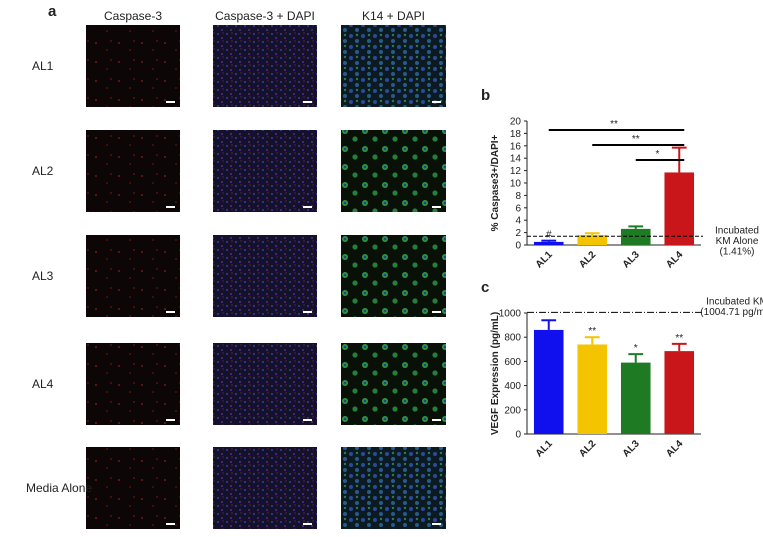  What do you see at coordinates (516, 171) in the screenshot?
I see `y-tick-label: 12` at bounding box center [516, 171].